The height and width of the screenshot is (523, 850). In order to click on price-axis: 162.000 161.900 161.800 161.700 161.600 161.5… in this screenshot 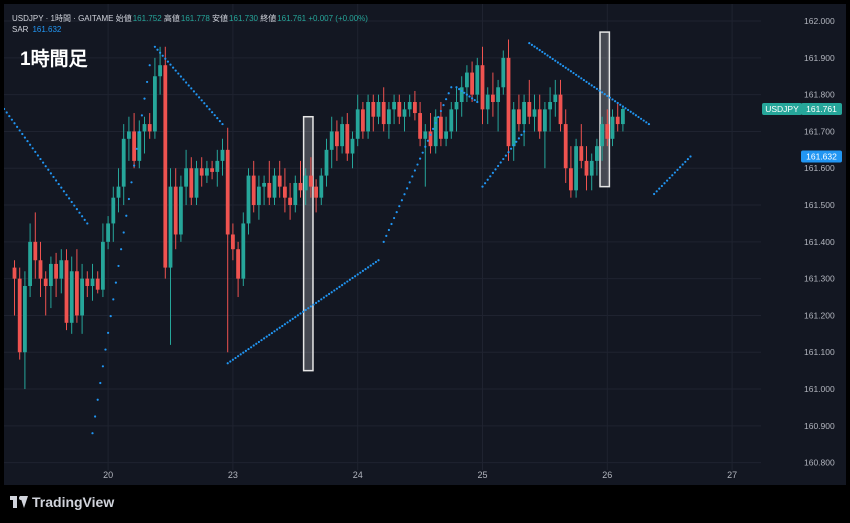, I will do `click(819, 242)`.